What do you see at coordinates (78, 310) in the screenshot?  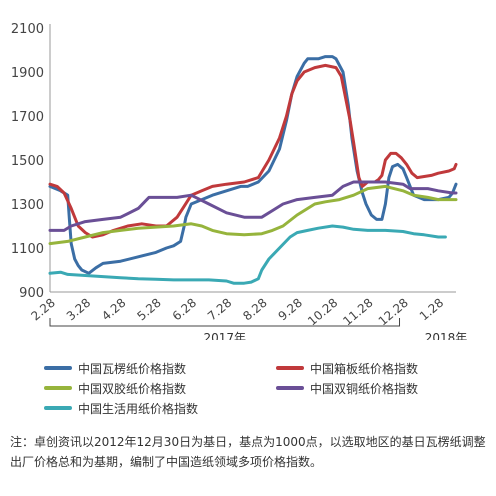 I see `x-tick-label: 3.28` at bounding box center [78, 310].